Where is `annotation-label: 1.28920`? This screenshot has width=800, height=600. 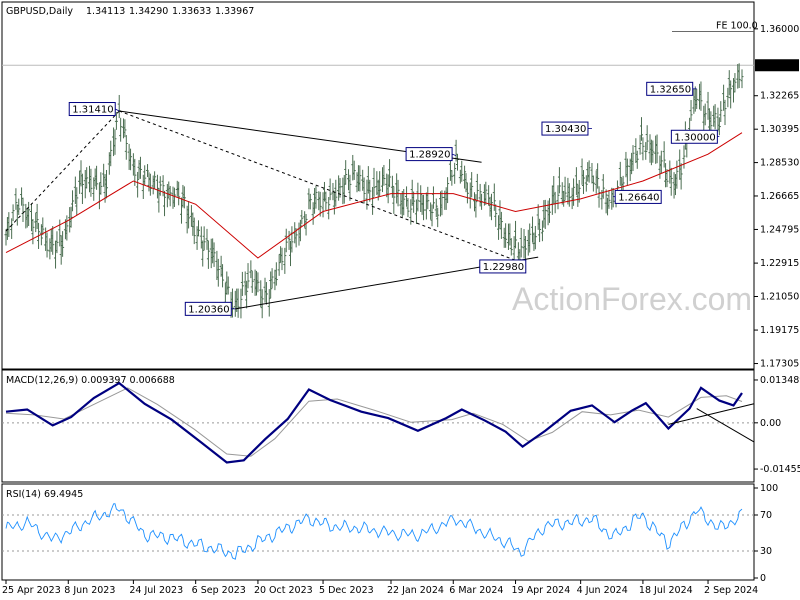
annotation-label: 1.28920 is located at coordinates (429, 155).